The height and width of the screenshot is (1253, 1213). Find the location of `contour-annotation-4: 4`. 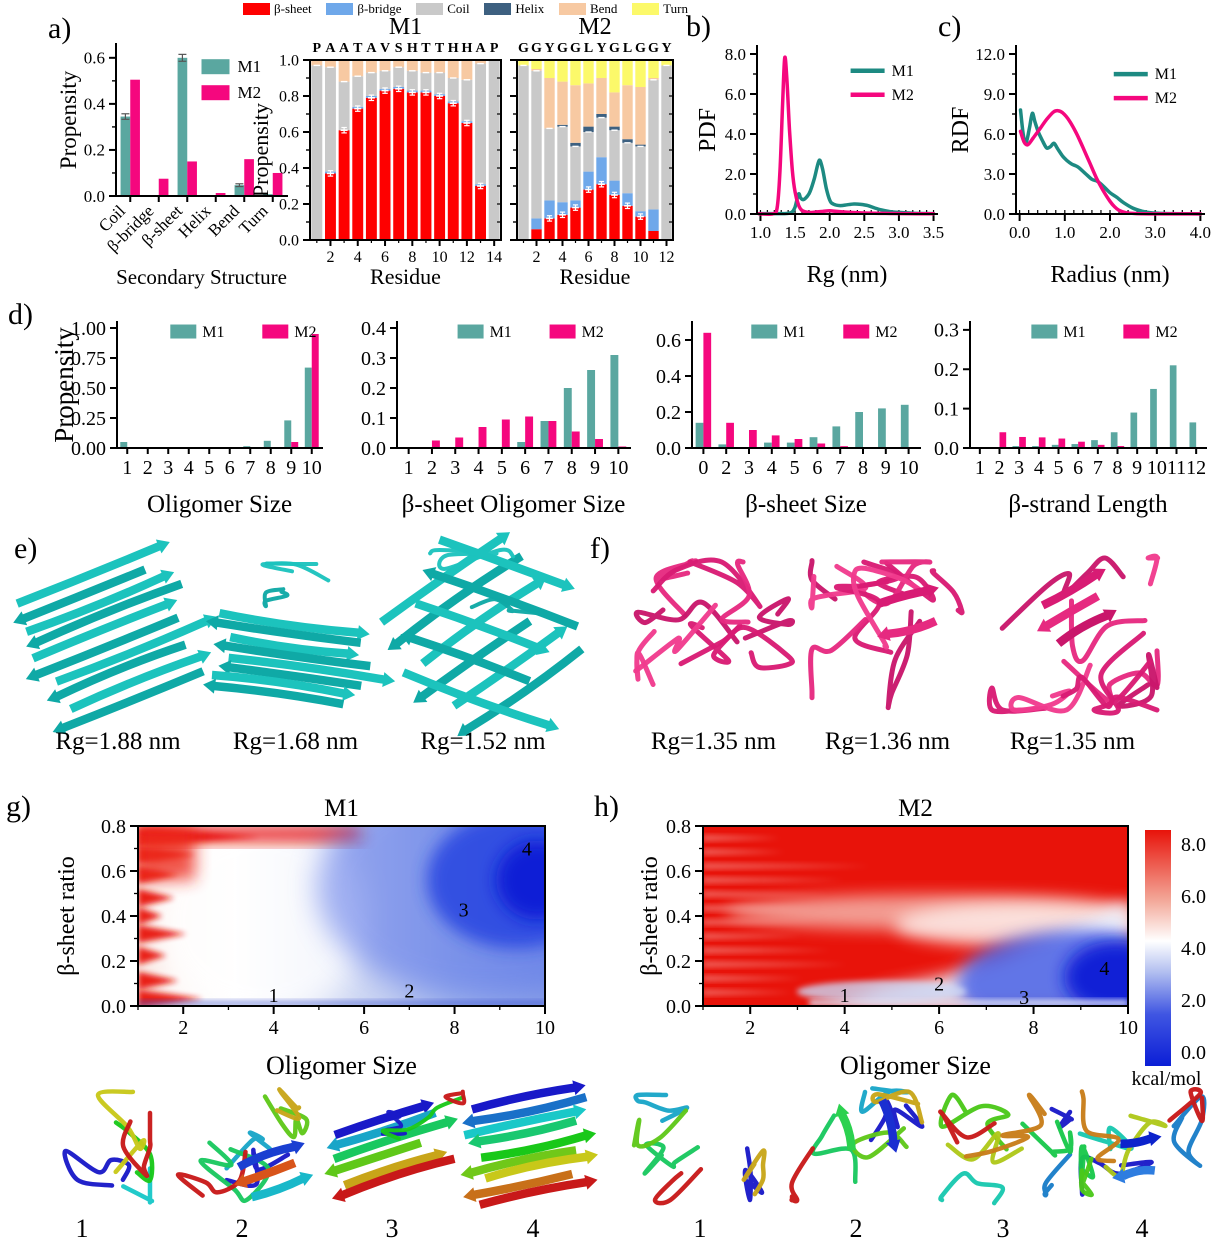

contour-annotation-4: 4 is located at coordinates (527, 850).